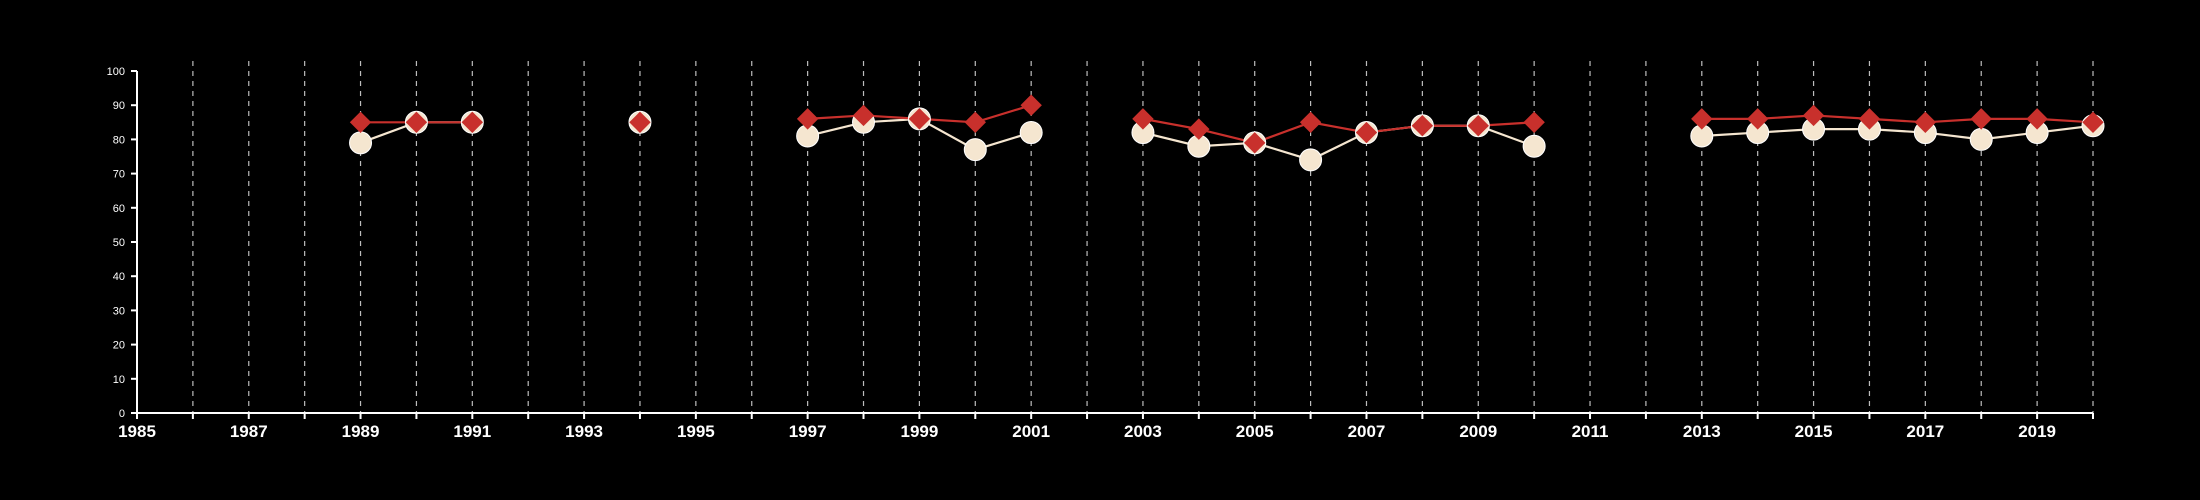 This screenshot has width=2200, height=500. I want to click on y-tick-label: 90, so click(119, 106).